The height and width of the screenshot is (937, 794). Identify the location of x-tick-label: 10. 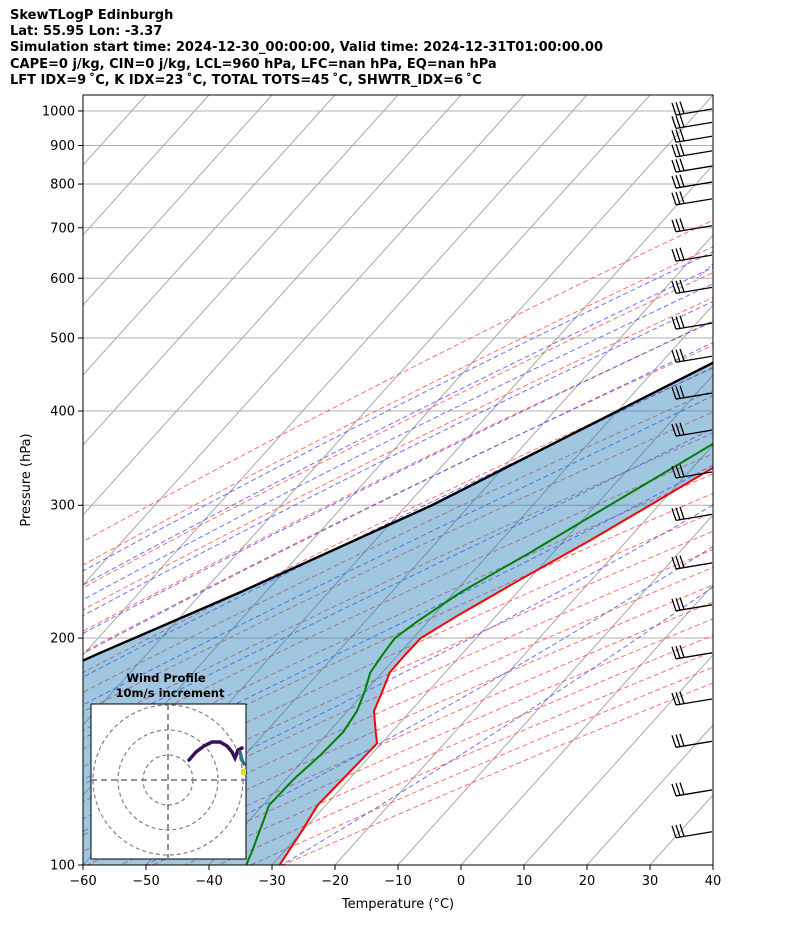
(524, 881).